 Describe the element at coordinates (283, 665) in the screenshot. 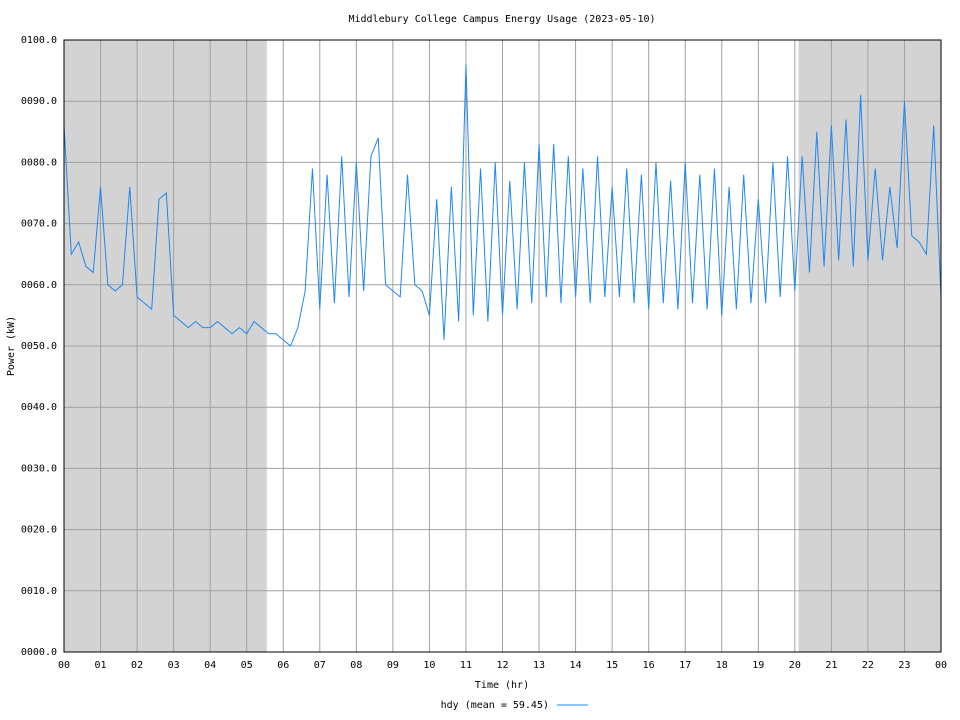

I see `x-tick-label: 06` at that location.